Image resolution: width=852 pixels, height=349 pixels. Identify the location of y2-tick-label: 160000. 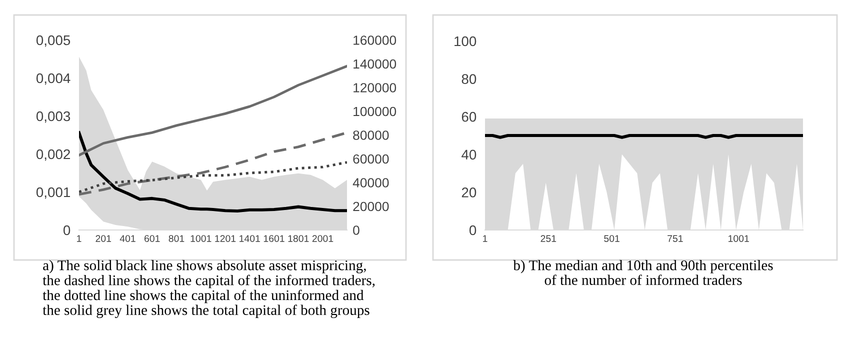
(375, 40).